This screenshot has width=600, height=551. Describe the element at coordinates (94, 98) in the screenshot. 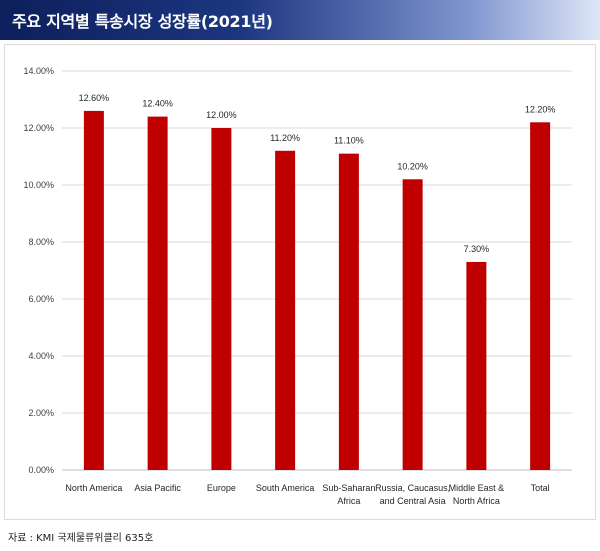

I see `data-label: 12.60%` at that location.